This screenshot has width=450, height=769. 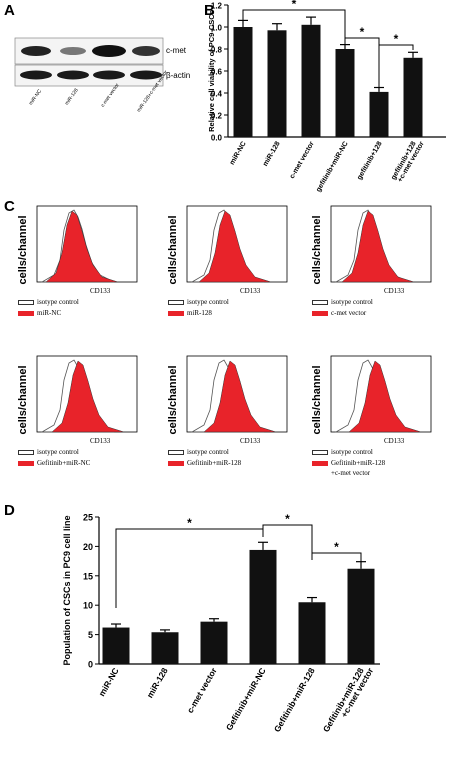 I want to click on chart-d-ytick-label-0: 0, so click(x=90, y=665).